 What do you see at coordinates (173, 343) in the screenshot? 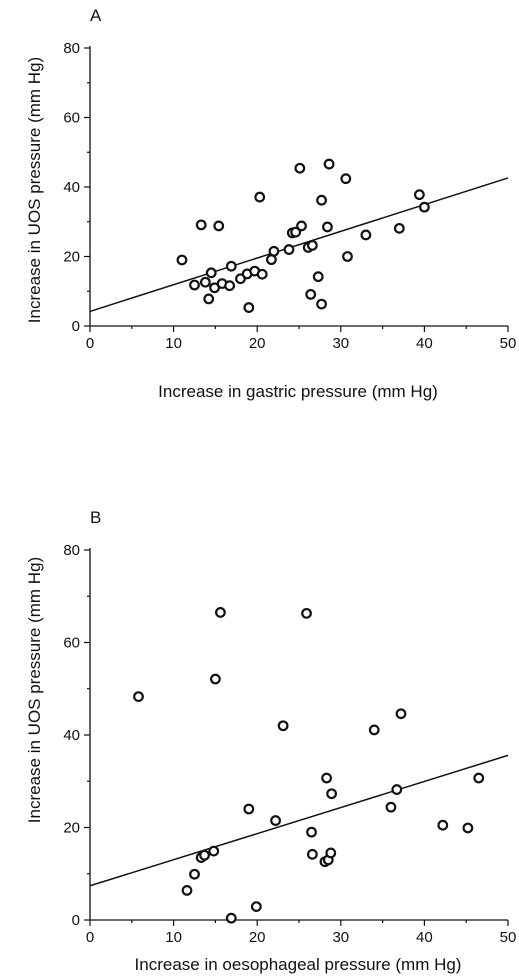
I see `panel-a-x-tick-label: 10` at bounding box center [173, 343].